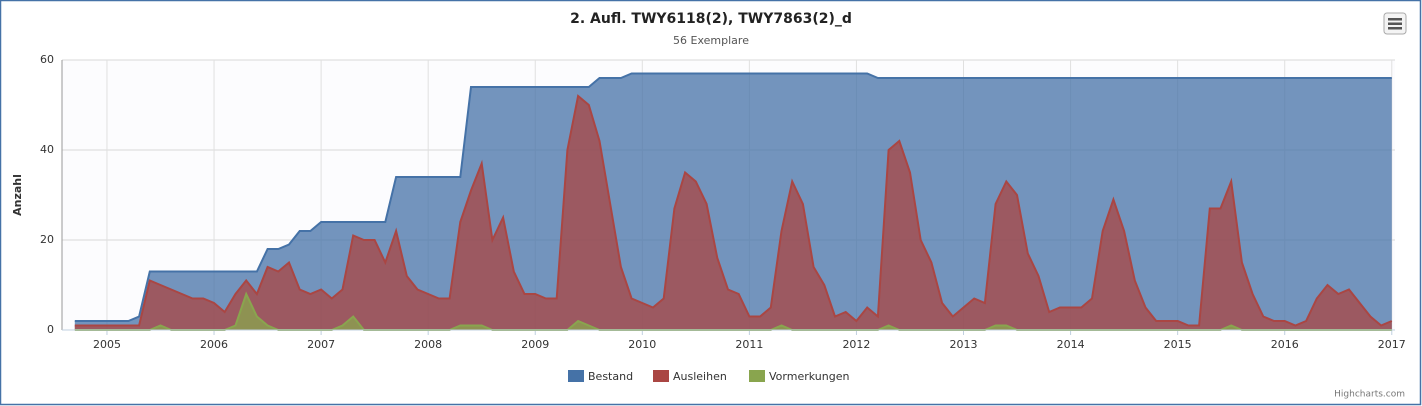 The width and height of the screenshot is (1422, 406). What do you see at coordinates (1071, 344) in the screenshot?
I see `x-tick-label: 2014` at bounding box center [1071, 344].